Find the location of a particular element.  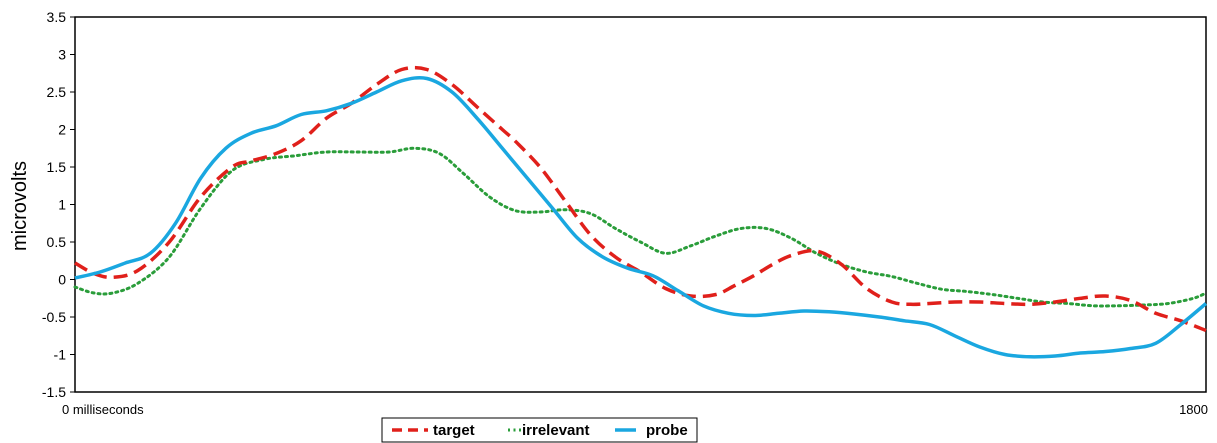

y-tick-label: -1.5 is located at coordinates (54, 392).